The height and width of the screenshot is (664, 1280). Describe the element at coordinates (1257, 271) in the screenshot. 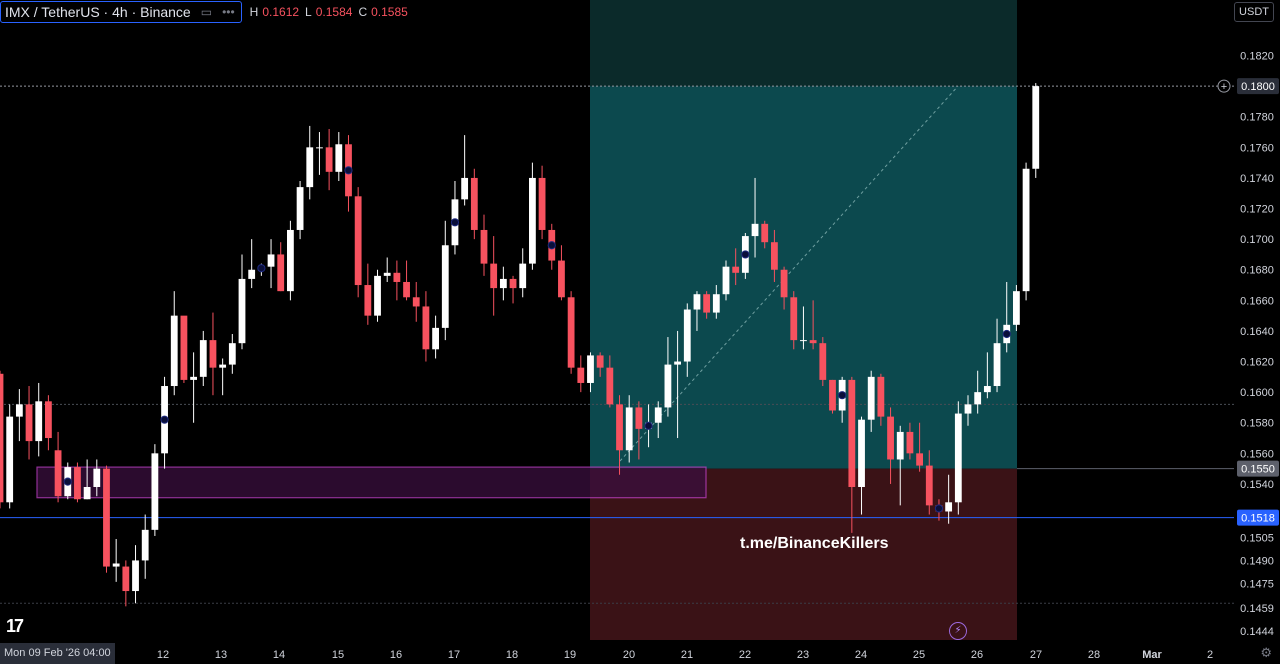

I see `price-tick-label: 0.1680` at that location.